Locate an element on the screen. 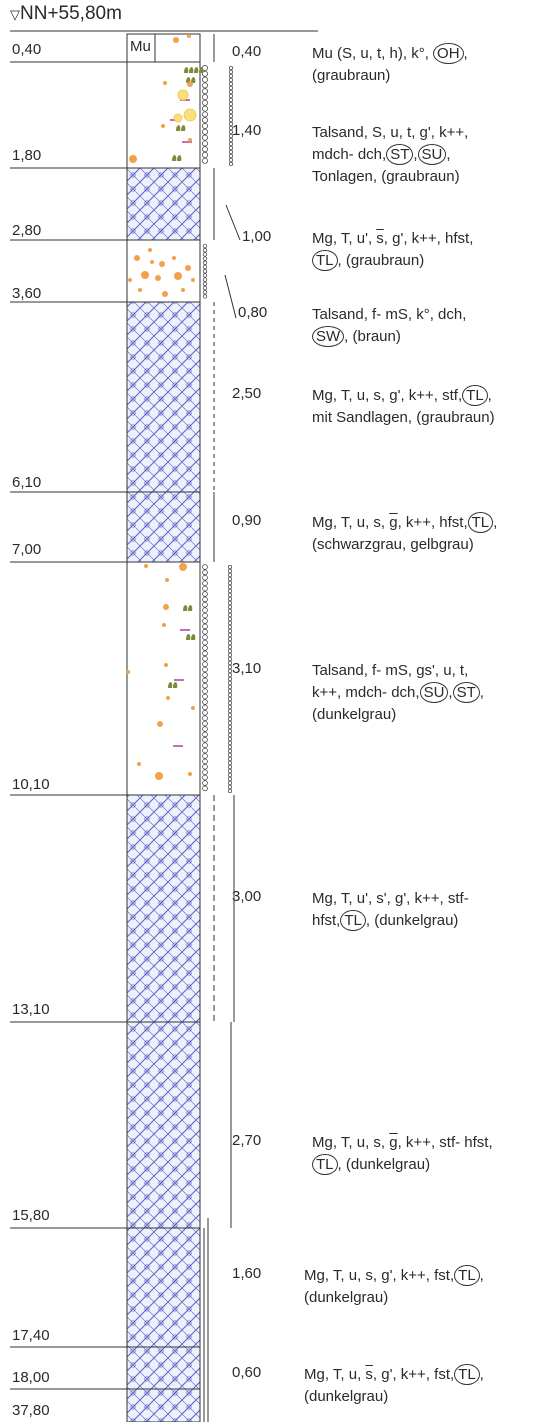 This screenshot has width=540, height=1422. depth-label: 3,60 is located at coordinates (27, 293).